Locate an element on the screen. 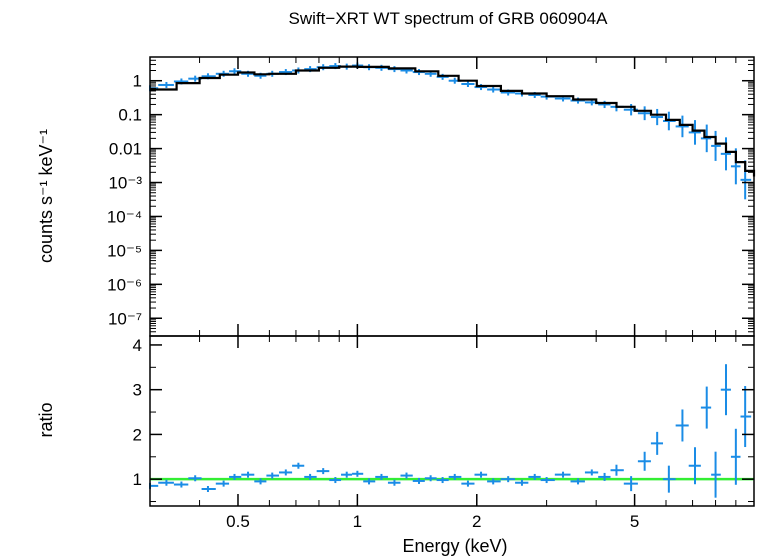  spectrum-y-tick-label: 10⁻⁶ is located at coordinates (124, 284).